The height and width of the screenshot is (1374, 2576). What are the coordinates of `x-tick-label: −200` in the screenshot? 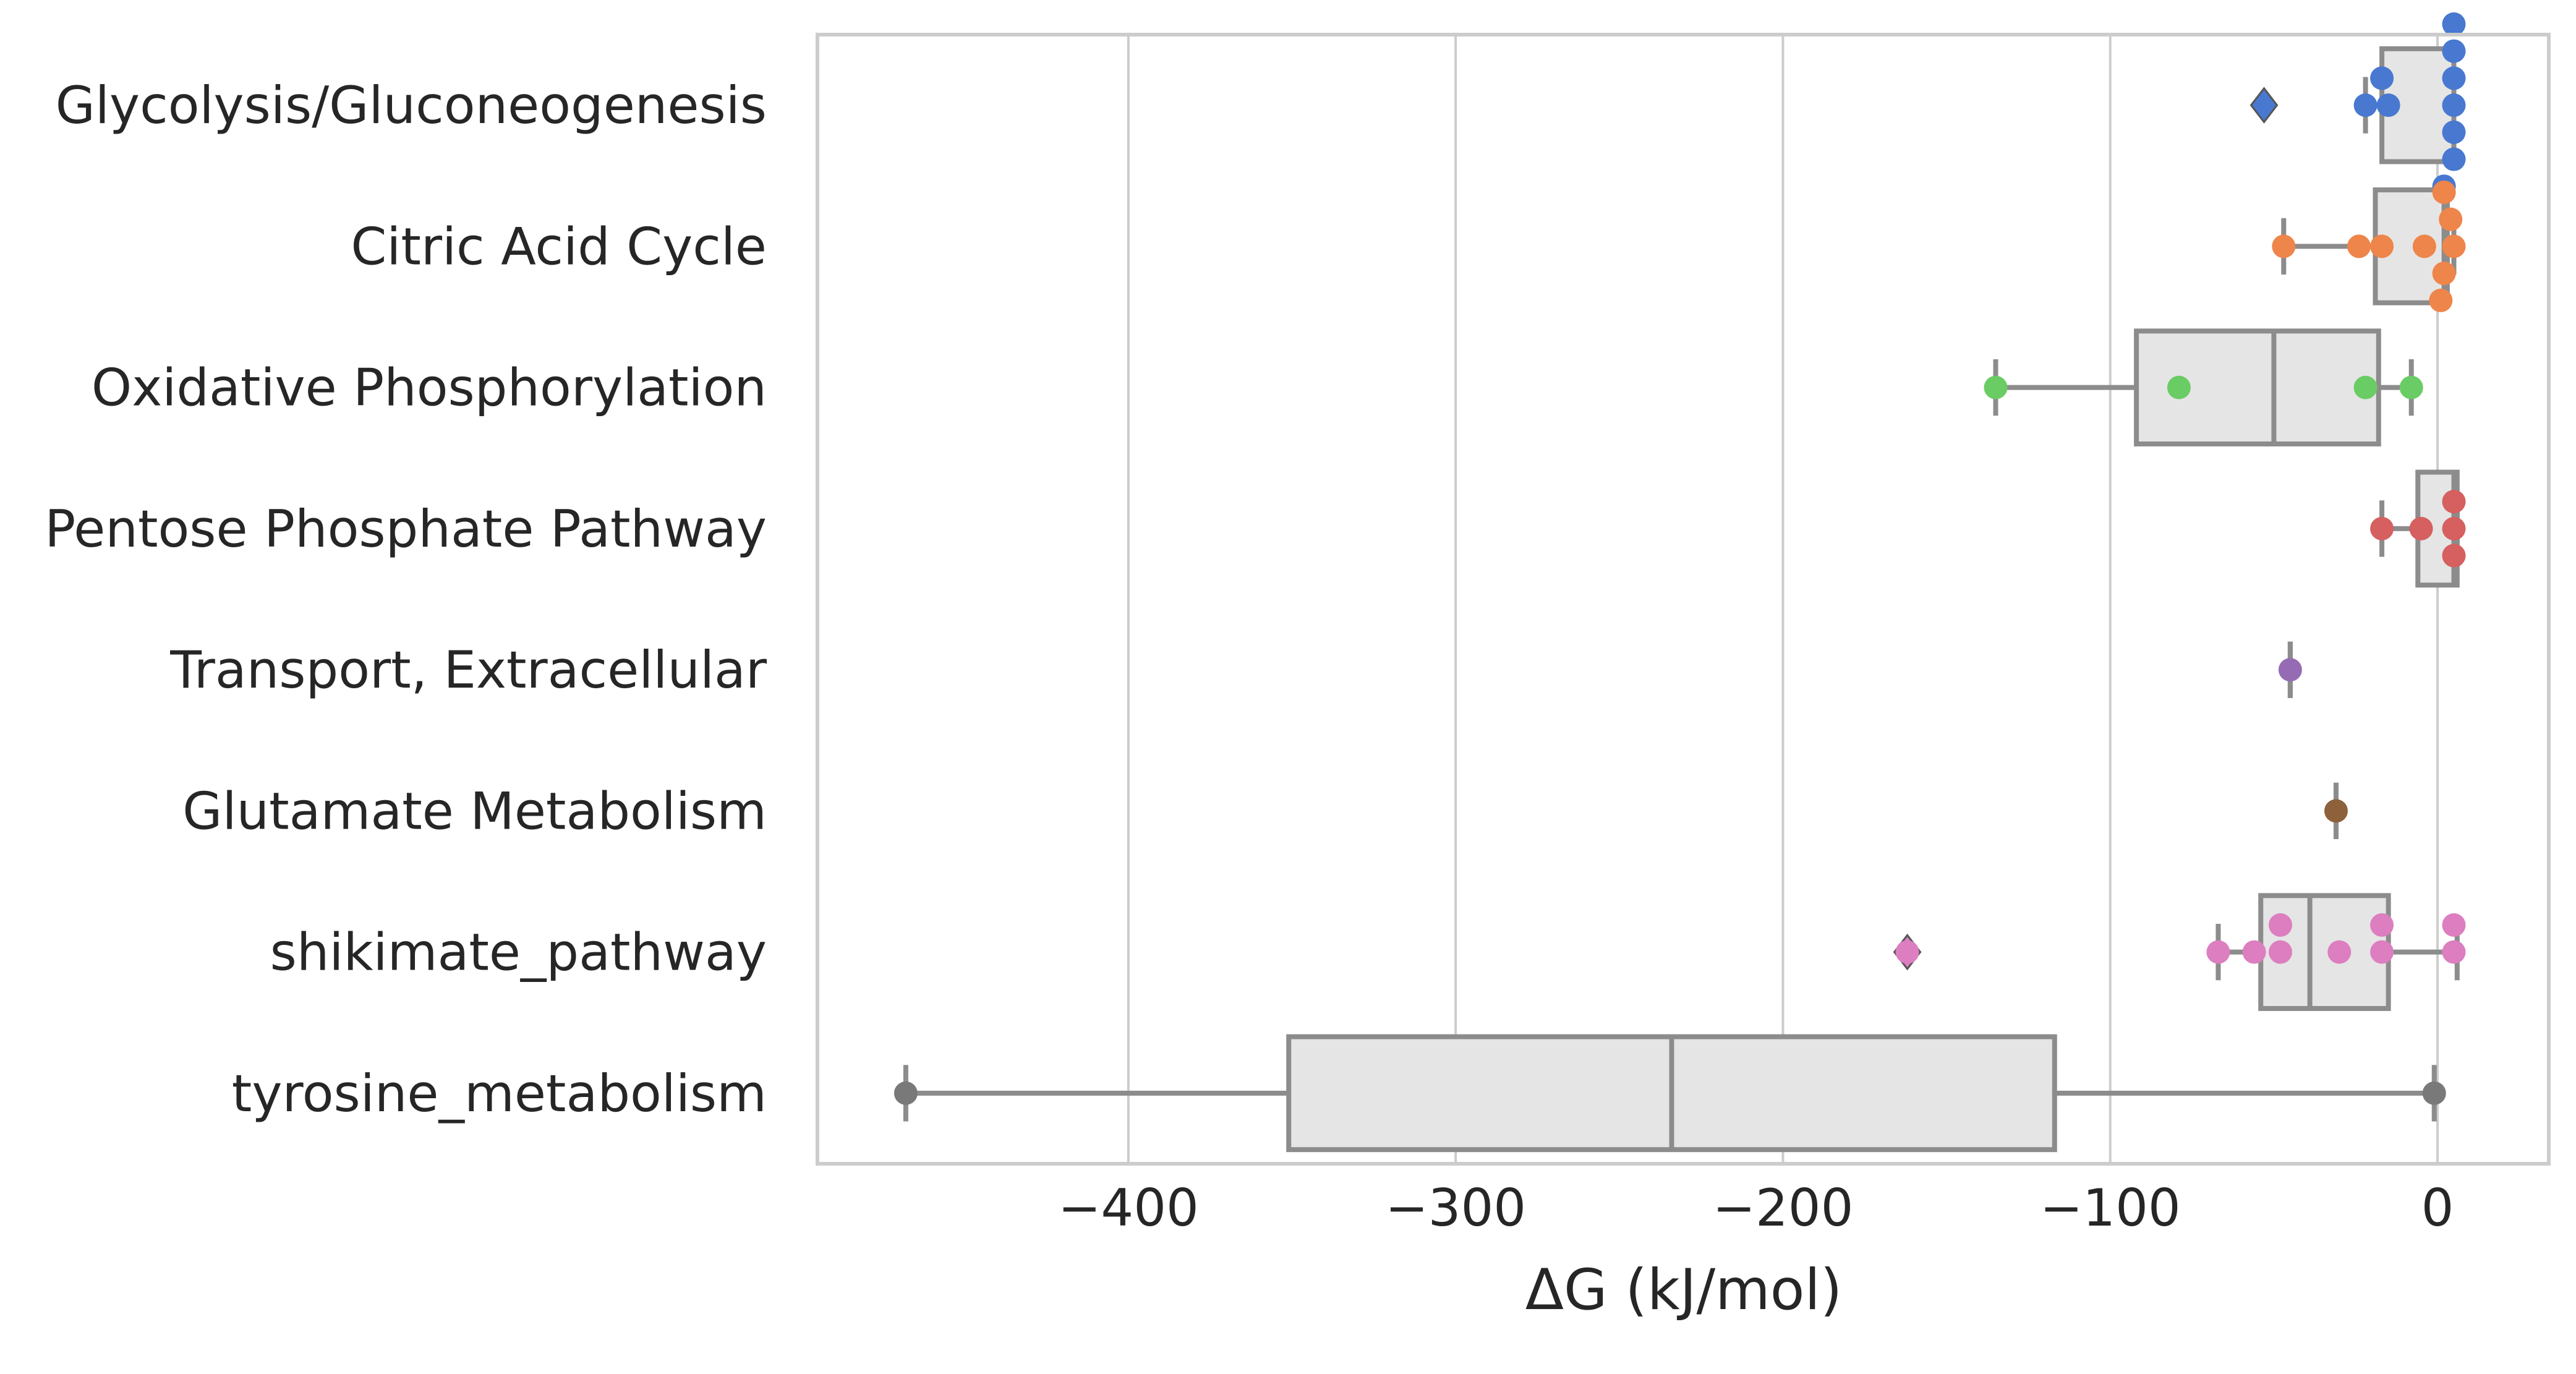 It's located at (1782, 1208).